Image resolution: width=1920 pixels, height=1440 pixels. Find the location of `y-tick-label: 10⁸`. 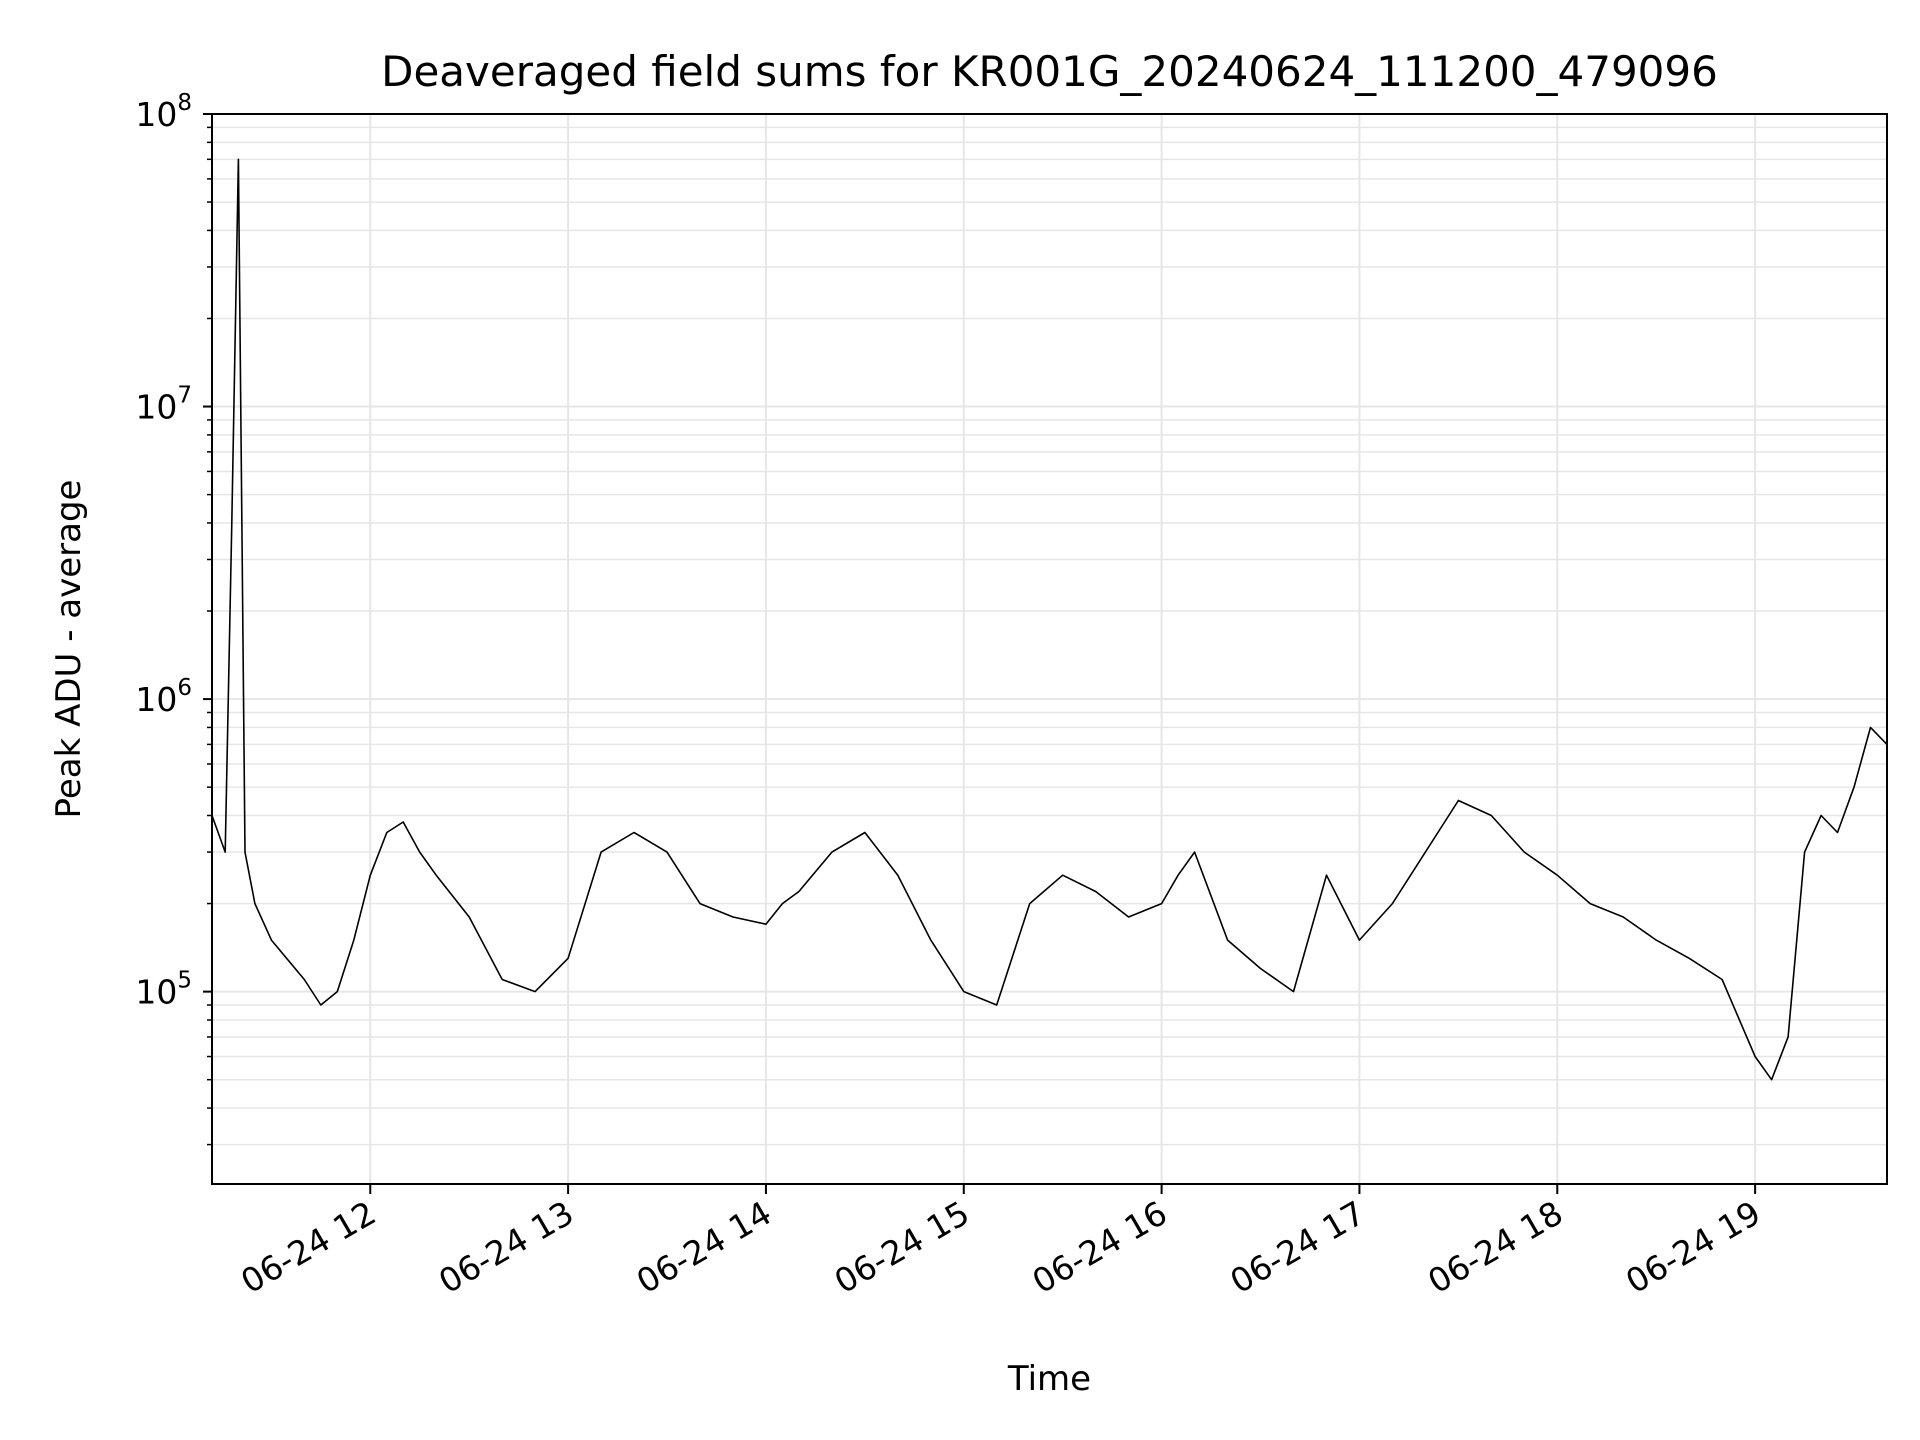

y-tick-label: 10⁸ is located at coordinates (163, 112).